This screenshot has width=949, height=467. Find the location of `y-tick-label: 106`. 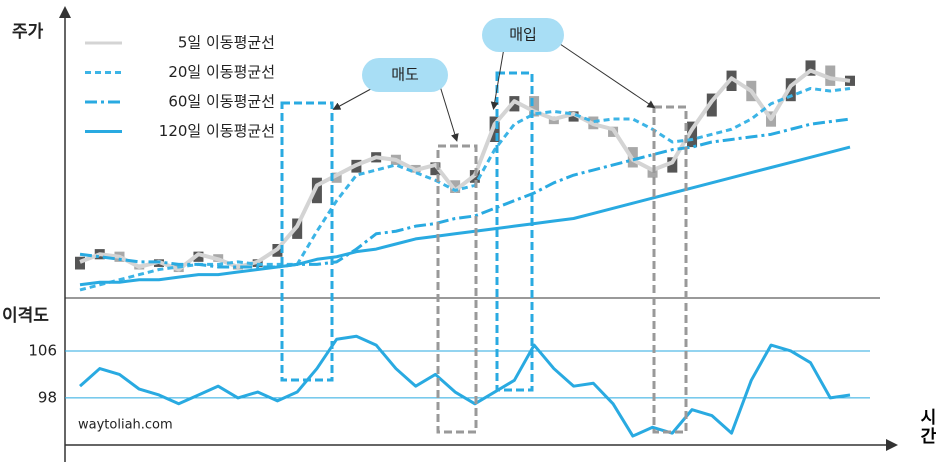

y-tick-label: 106 is located at coordinates (42, 350).